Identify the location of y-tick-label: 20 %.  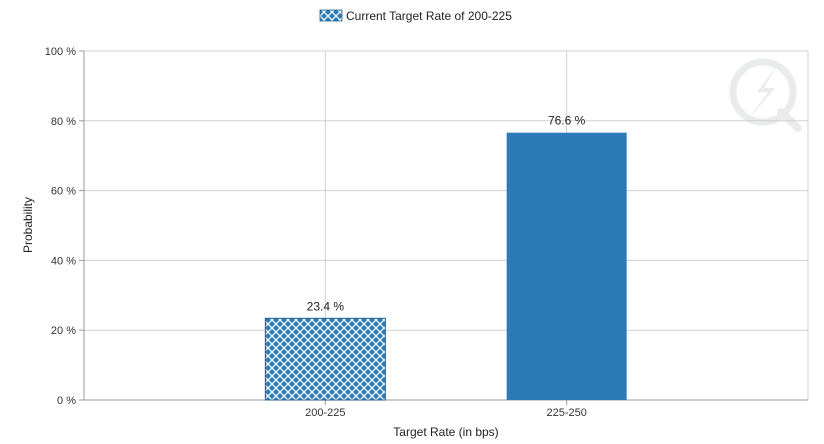
(63, 331).